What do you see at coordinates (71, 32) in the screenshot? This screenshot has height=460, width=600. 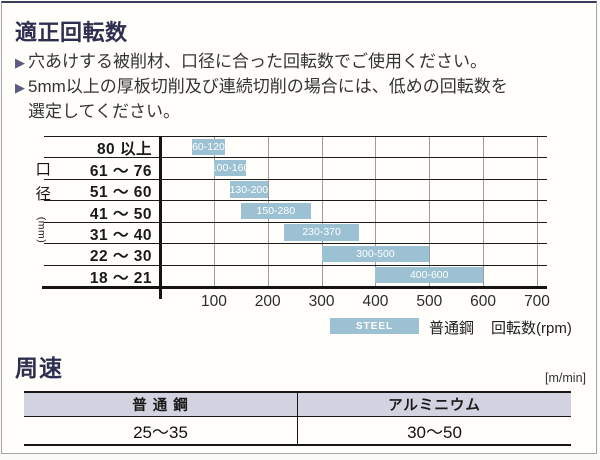 I see `section-title-rotation: 適正回転数` at bounding box center [71, 32].